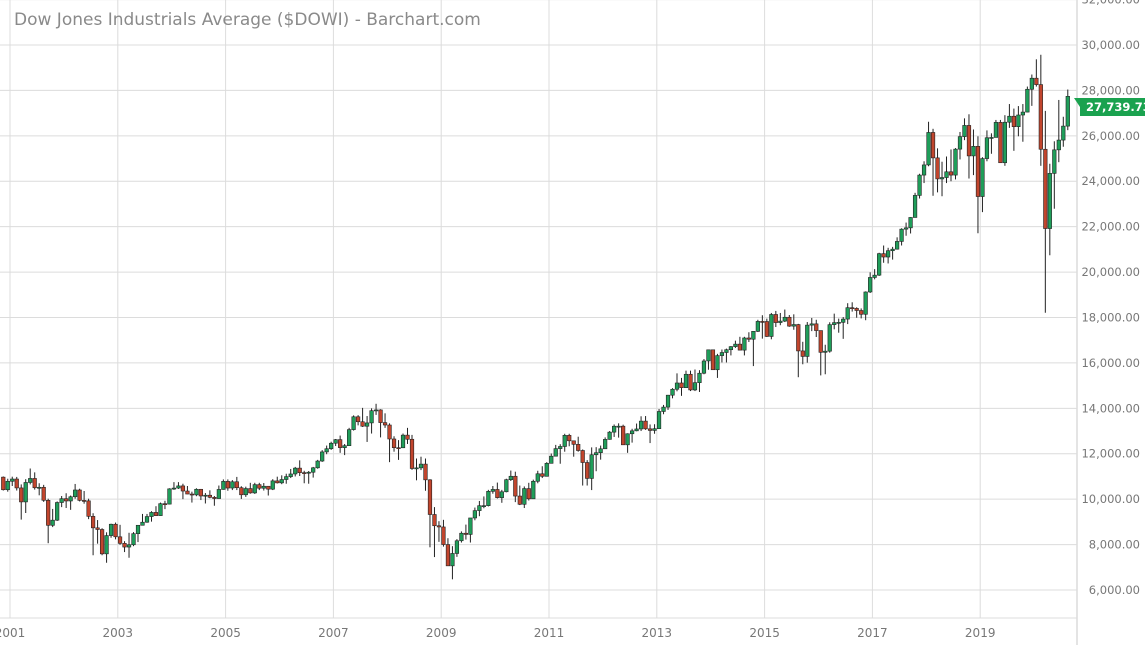 The image size is (1145, 645). I want to click on x-tick-label: 2007, so click(333, 633).